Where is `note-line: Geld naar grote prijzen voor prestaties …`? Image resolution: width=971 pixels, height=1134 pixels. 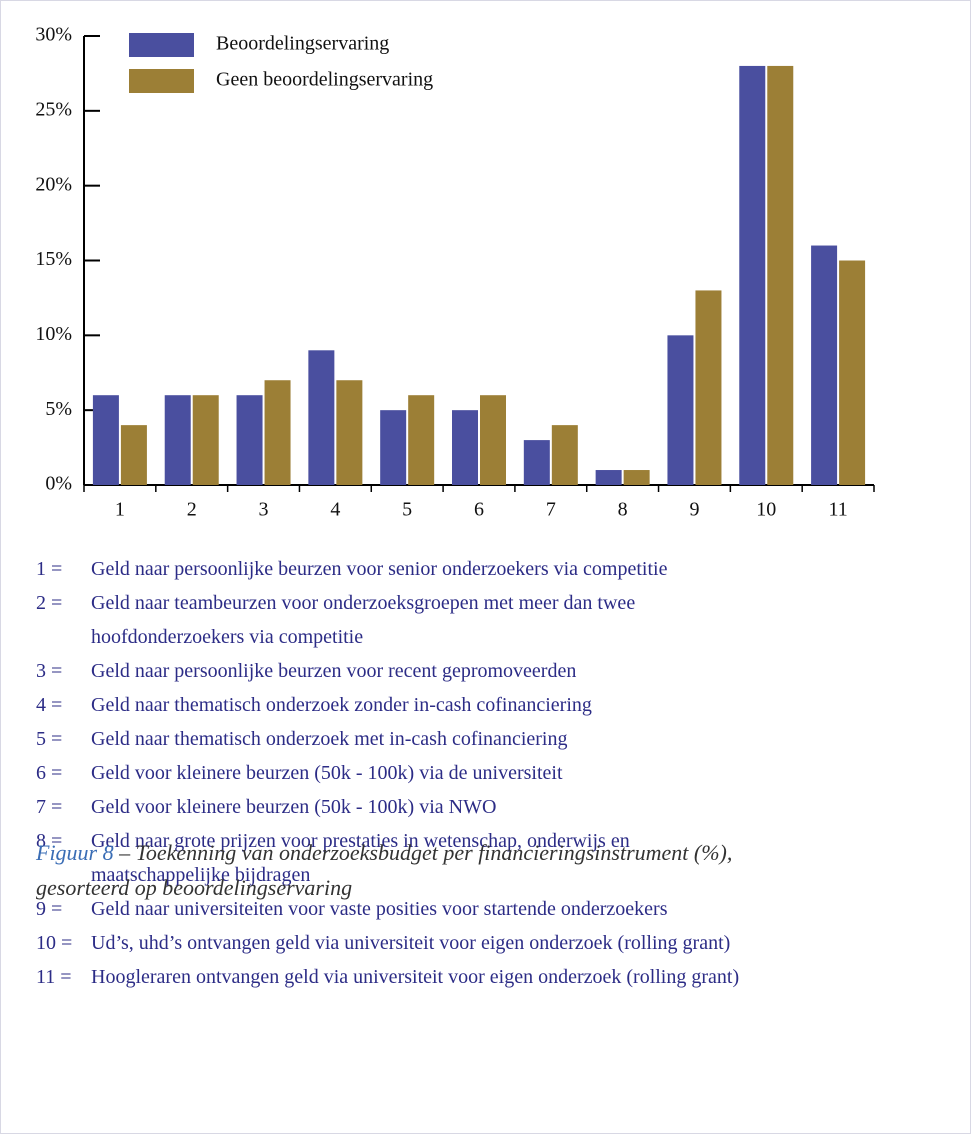 note-line: Geld naar grote prijzen voor prestaties … is located at coordinates (360, 841).